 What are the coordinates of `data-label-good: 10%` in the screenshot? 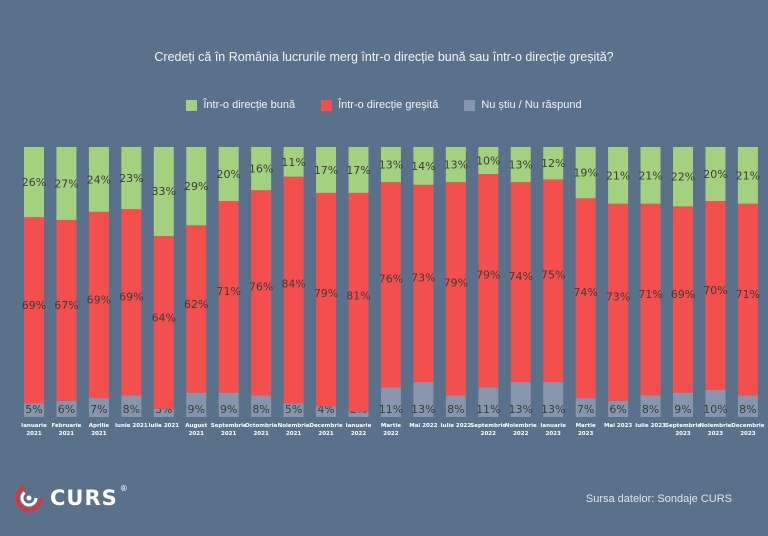 It's located at (488, 161).